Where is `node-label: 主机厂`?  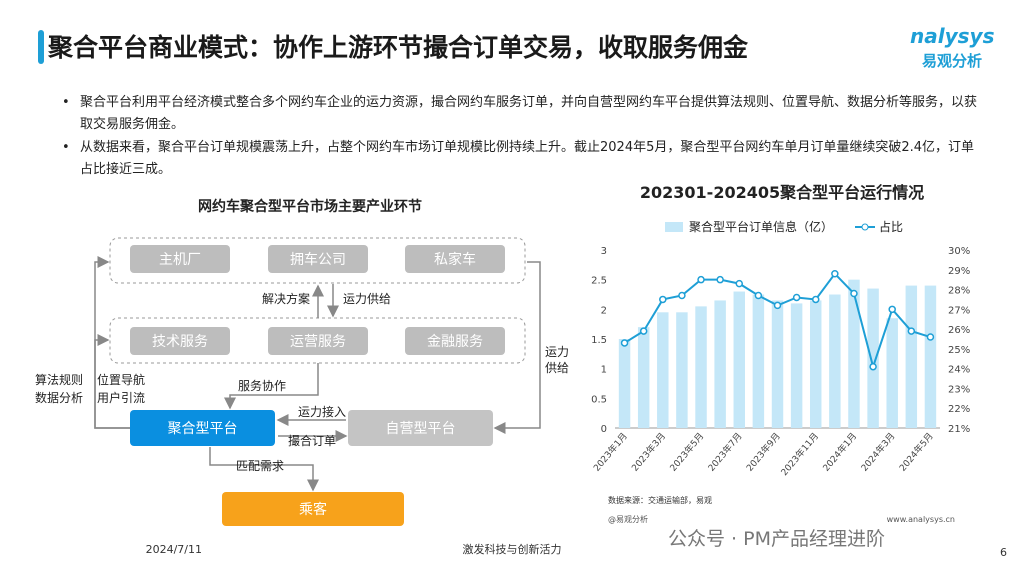
node-label: 主机厂 is located at coordinates (180, 260).